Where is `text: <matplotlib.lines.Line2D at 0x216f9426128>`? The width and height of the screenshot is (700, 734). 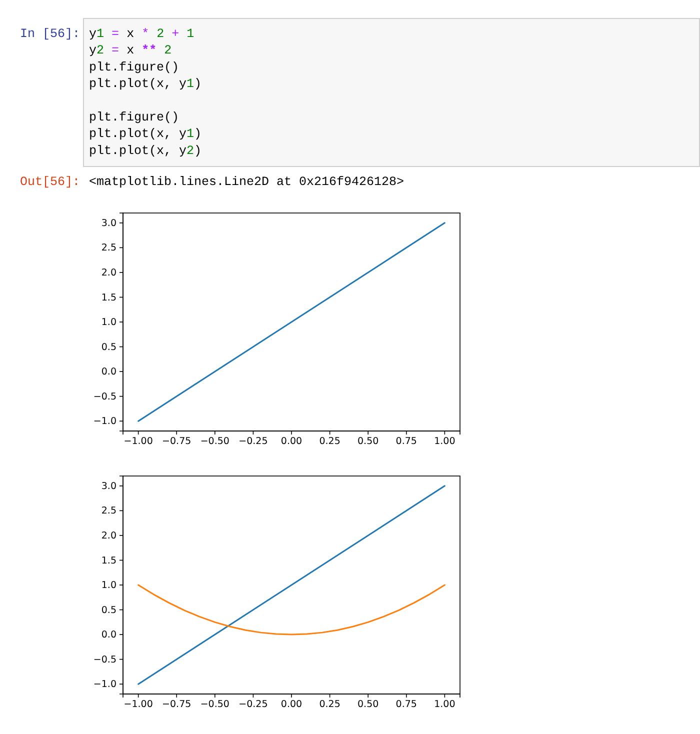
text: <matplotlib.lines.Line2D at 0x216f9426128> is located at coordinates (246, 182).